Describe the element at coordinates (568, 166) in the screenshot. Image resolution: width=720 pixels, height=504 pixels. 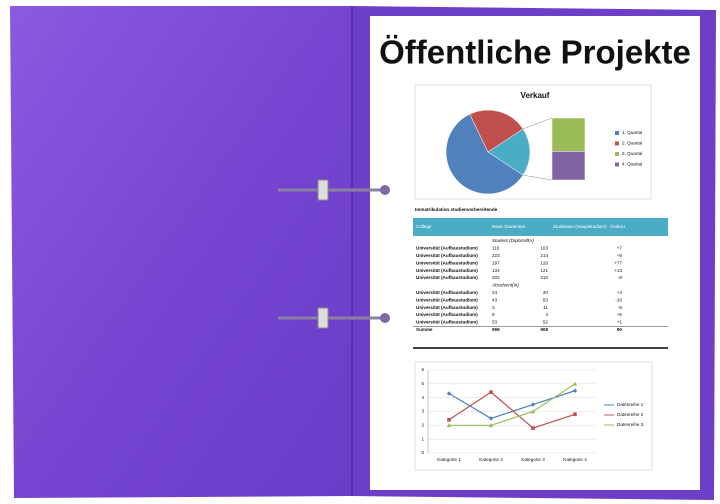
I see `pie-bar-segment` at that location.